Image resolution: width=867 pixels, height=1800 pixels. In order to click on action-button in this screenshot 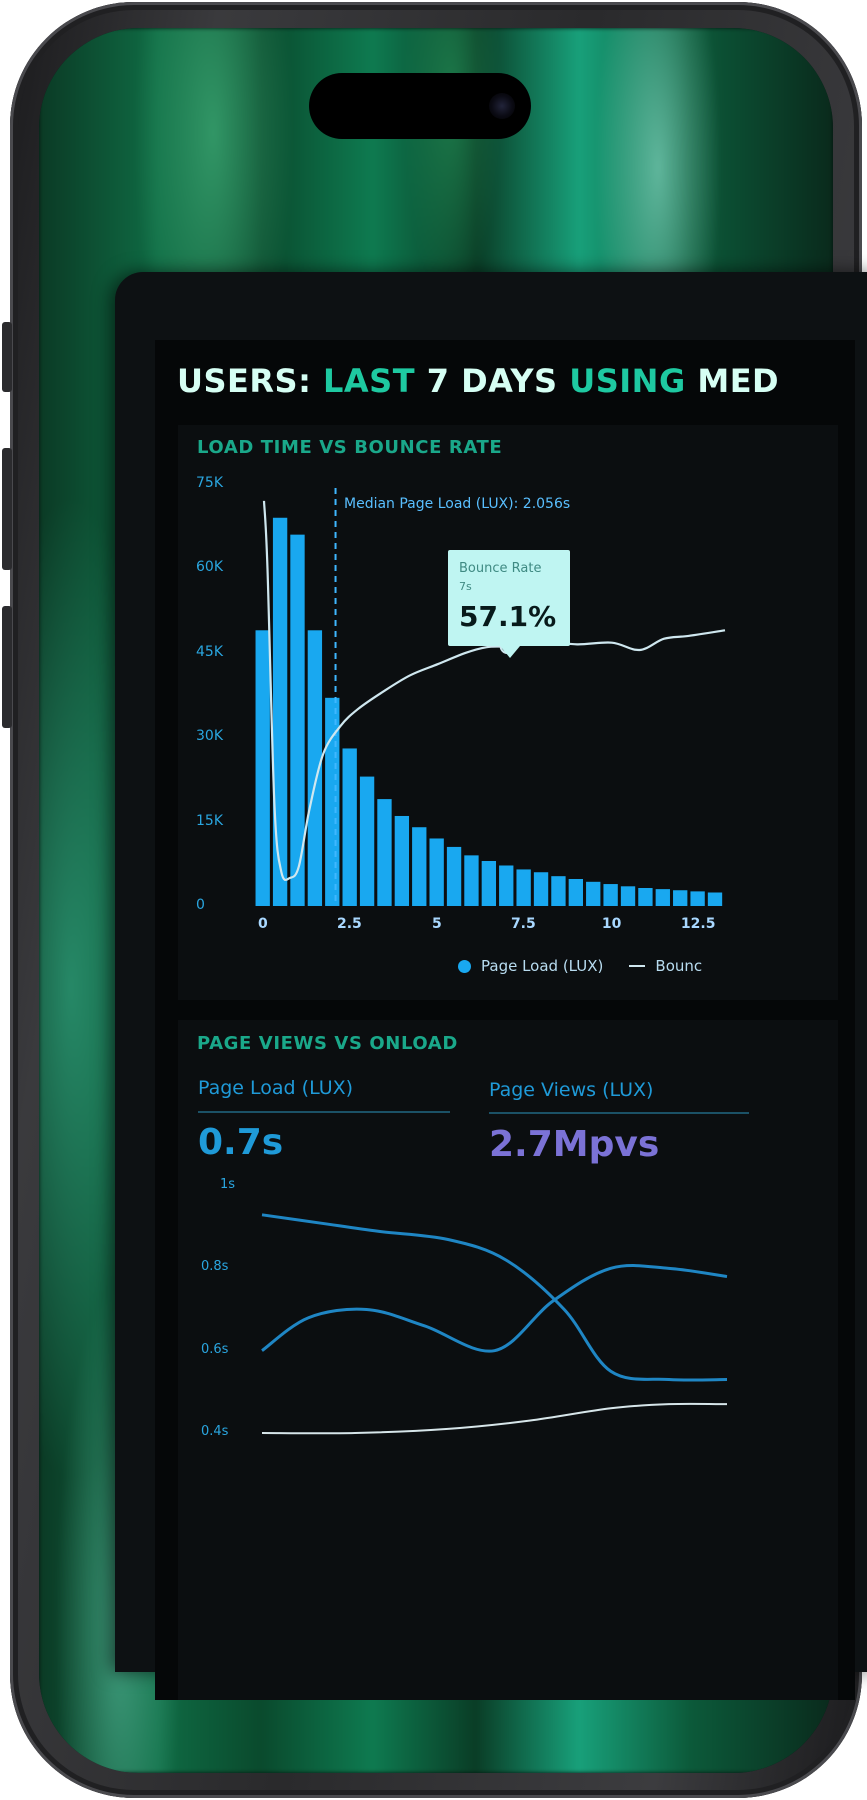, I will do `click(7, 357)`.